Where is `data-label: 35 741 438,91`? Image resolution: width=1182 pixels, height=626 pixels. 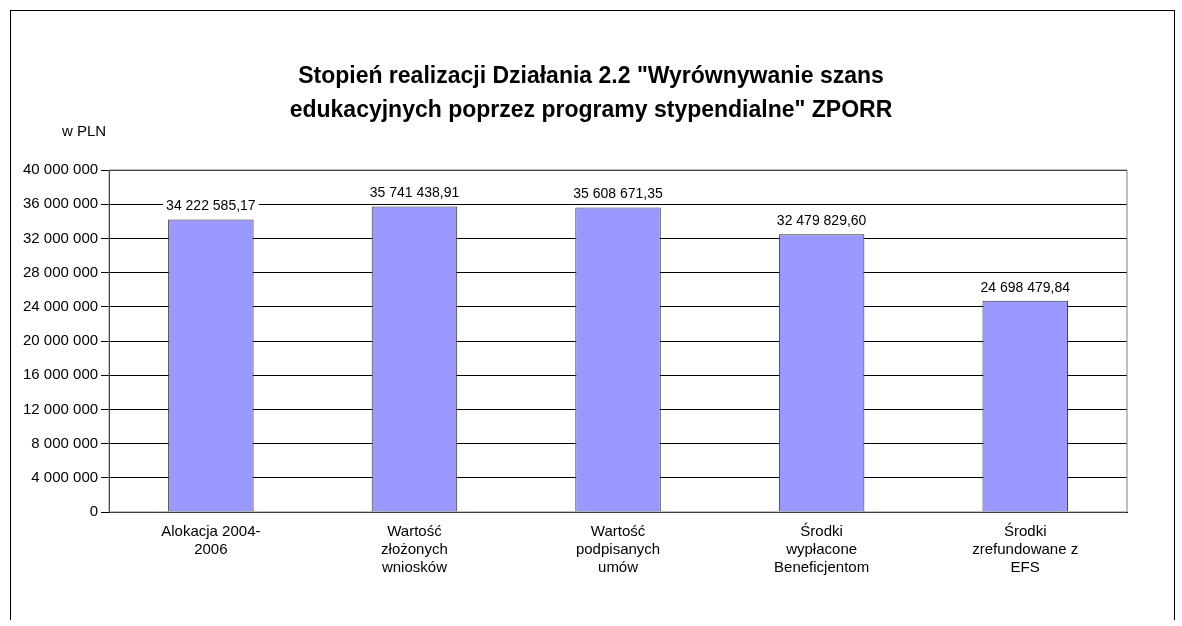 data-label: 35 741 438,91 is located at coordinates (414, 192).